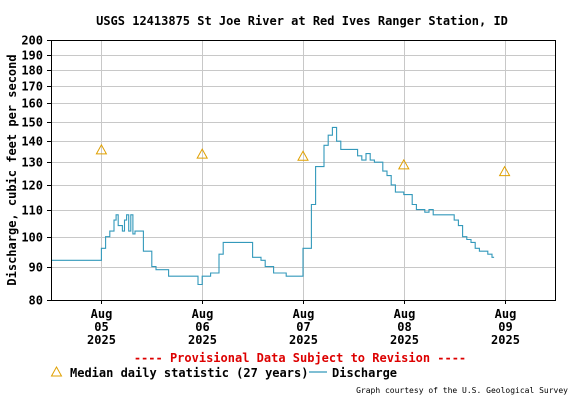  What do you see at coordinates (404, 327) in the screenshot?
I see `x-tick-day: 08` at bounding box center [404, 327].